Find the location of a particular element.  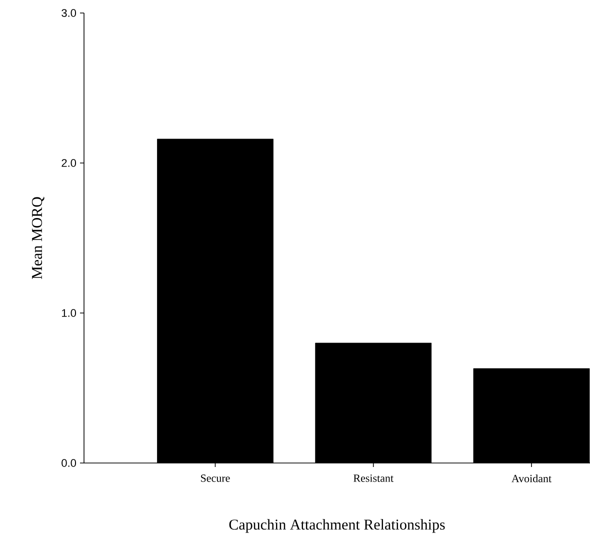

x-tick-label: Resistant is located at coordinates (374, 478).